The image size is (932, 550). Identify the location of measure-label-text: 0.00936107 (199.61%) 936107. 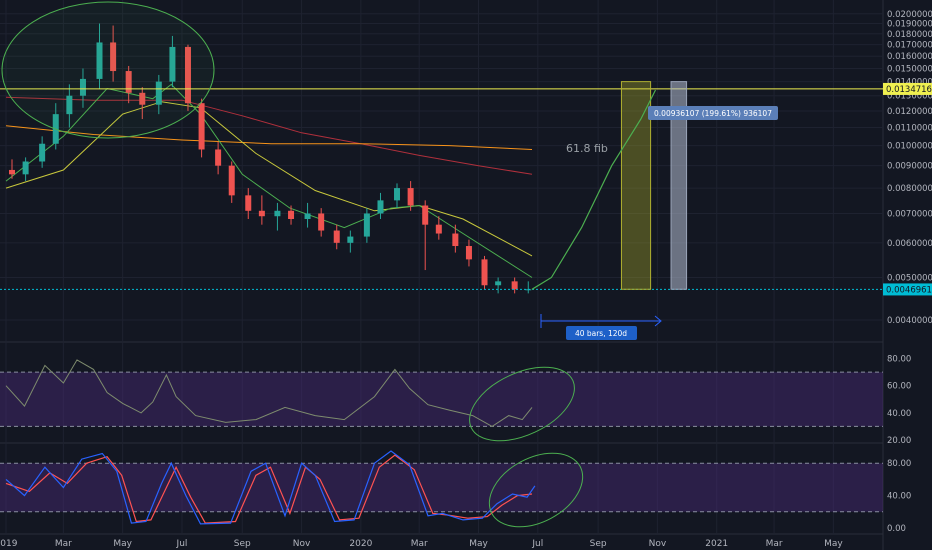
(713, 113).